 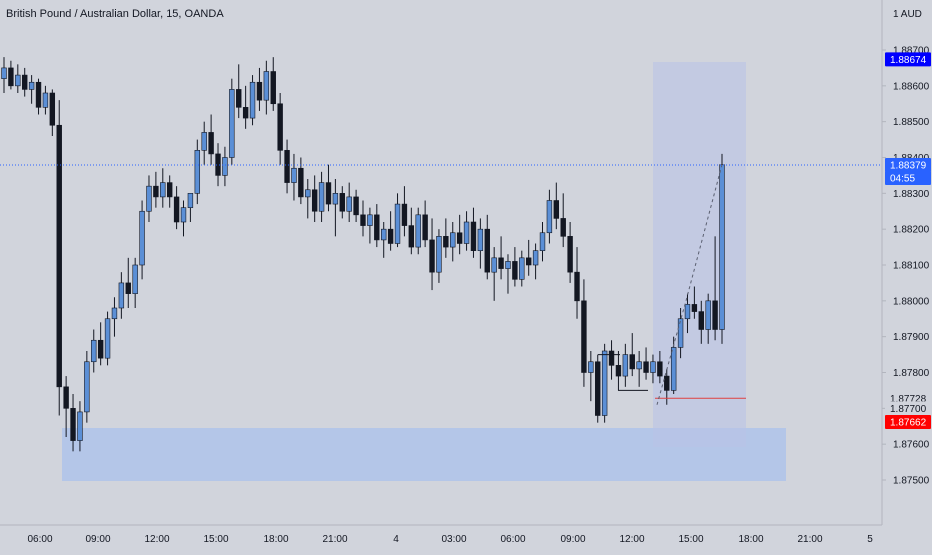 What do you see at coordinates (908, 59) in the screenshot?
I see `price-tag-high: 1.88674` at bounding box center [908, 59].